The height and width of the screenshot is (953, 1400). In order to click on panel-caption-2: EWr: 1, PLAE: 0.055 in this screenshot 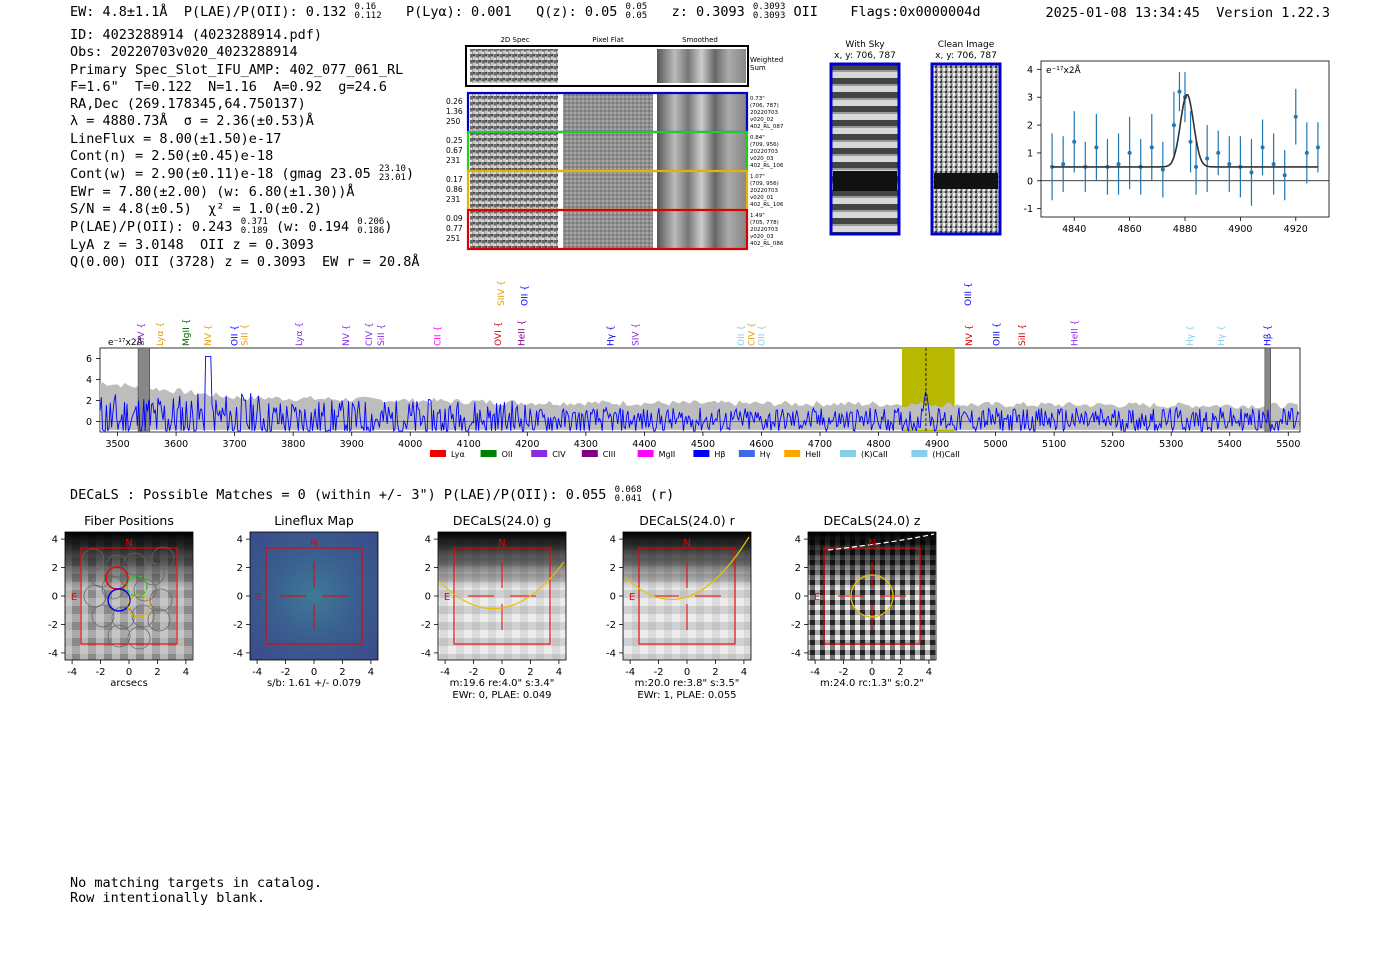, I will do `click(686, 695)`.